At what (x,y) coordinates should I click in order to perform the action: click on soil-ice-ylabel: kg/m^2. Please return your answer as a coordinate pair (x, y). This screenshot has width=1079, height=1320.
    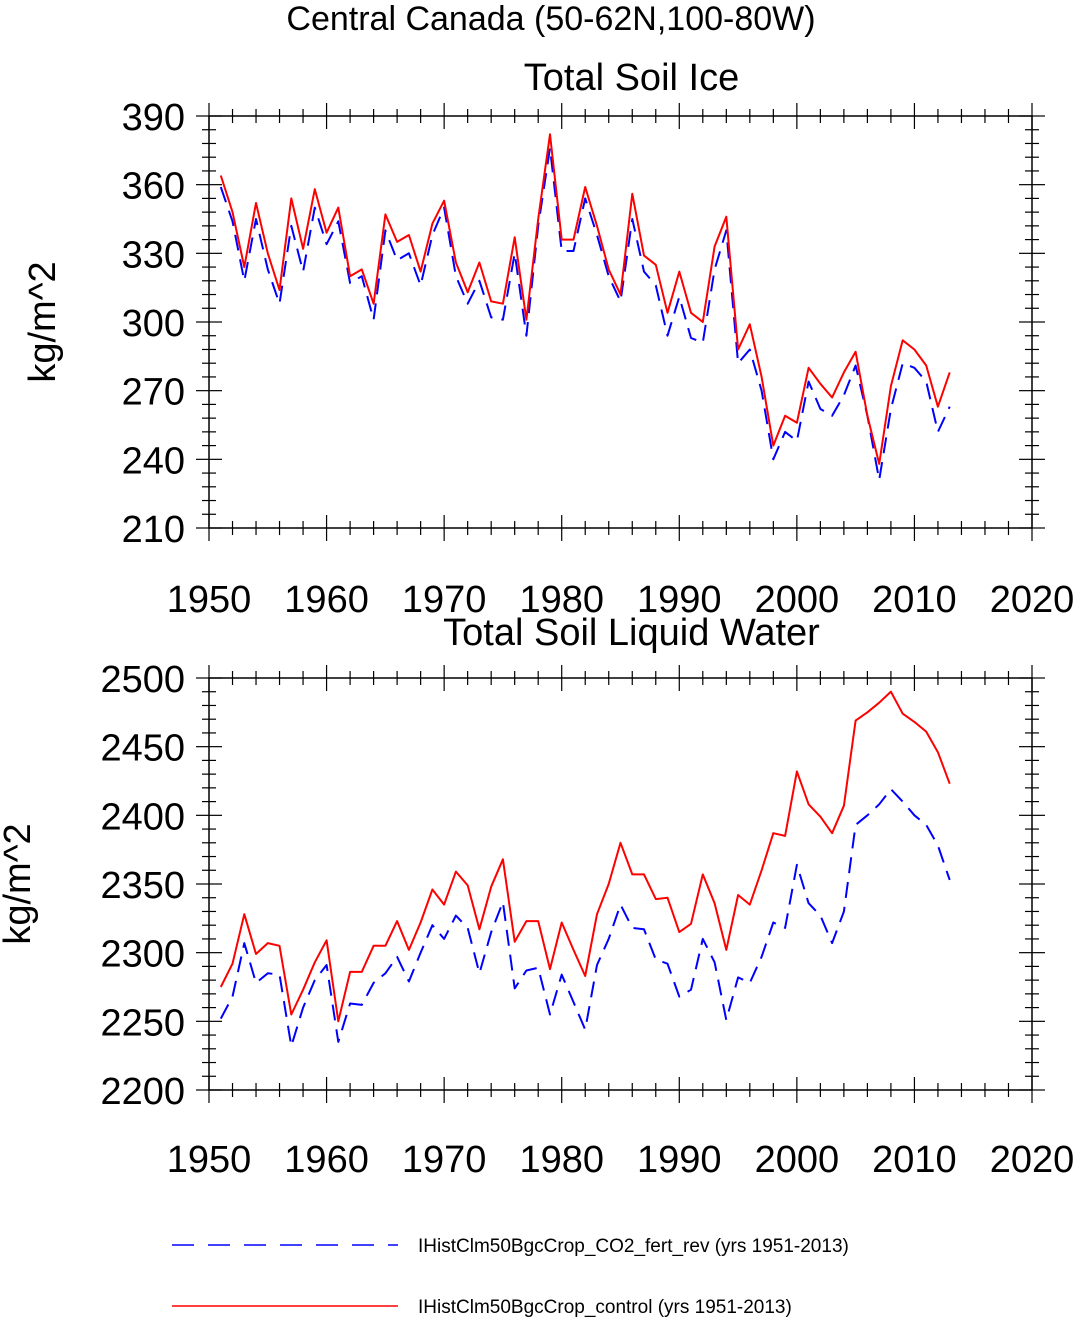
    Looking at the image, I should click on (43, 321).